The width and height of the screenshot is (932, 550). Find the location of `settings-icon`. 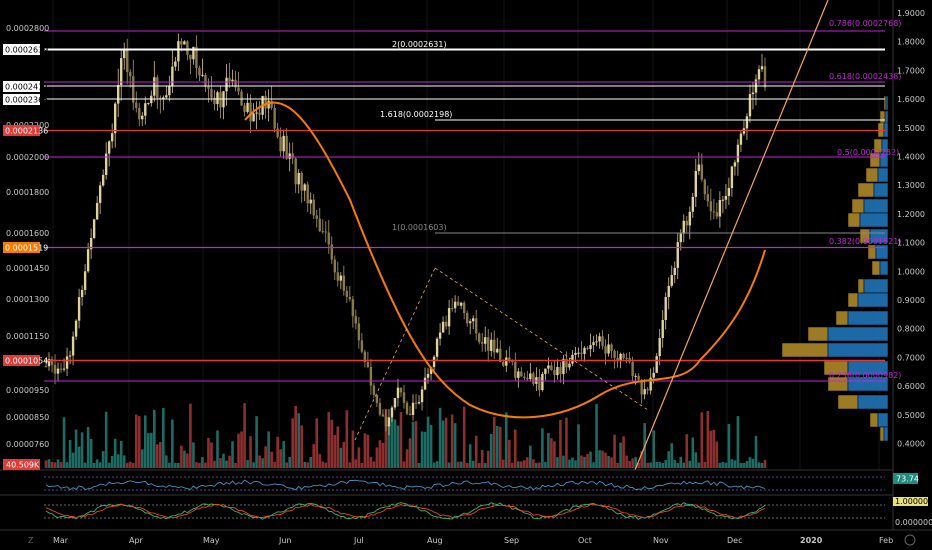

settings-icon is located at coordinates (910, 540).